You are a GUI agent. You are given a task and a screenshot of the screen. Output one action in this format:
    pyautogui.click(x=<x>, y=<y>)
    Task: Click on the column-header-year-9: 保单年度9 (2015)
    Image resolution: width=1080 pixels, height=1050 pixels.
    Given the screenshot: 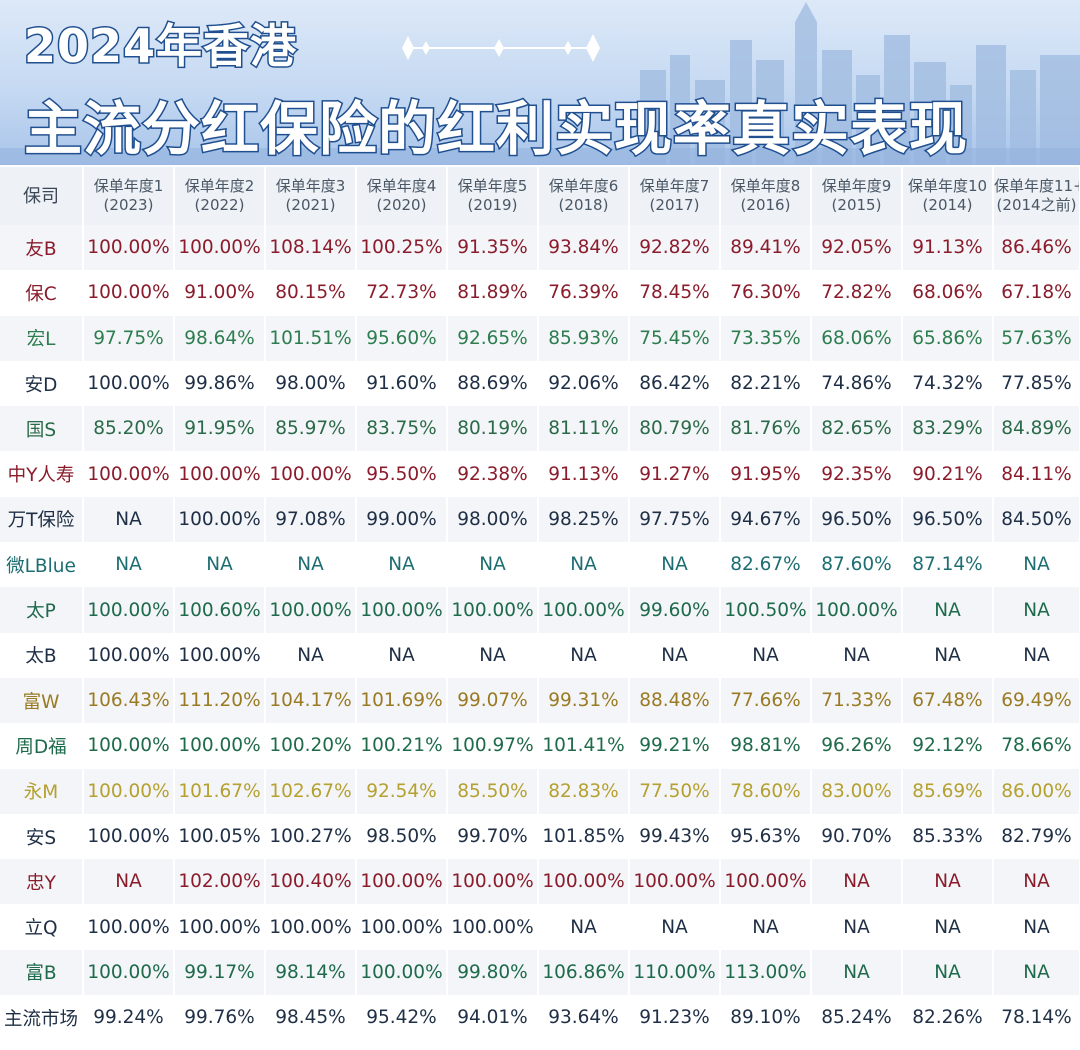 What is the action you would take?
    pyautogui.click(x=857, y=196)
    